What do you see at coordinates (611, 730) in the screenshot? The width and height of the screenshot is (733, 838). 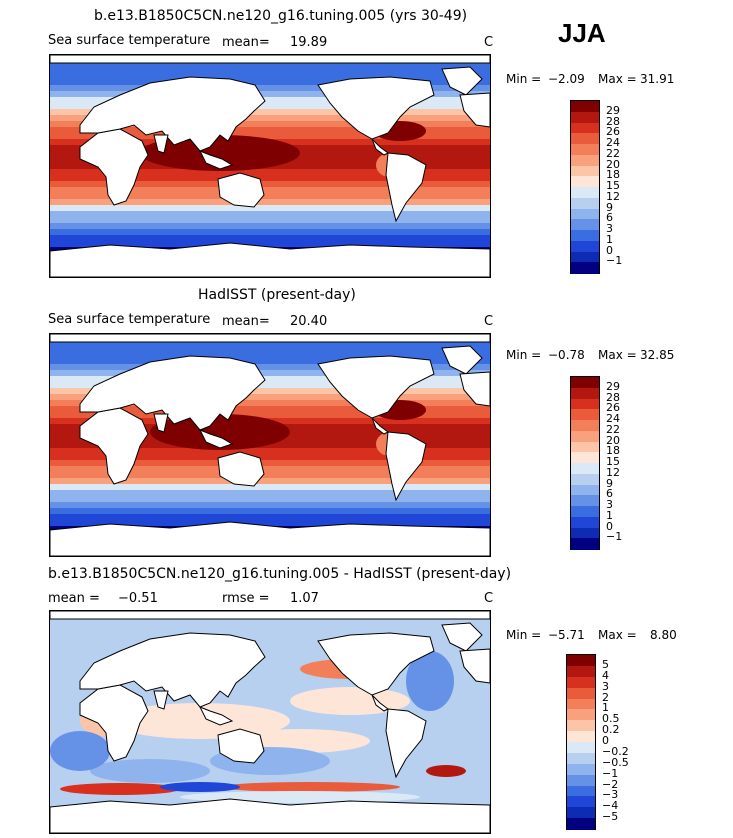 I see `colorbar-tick-label: 0.2` at bounding box center [611, 730].